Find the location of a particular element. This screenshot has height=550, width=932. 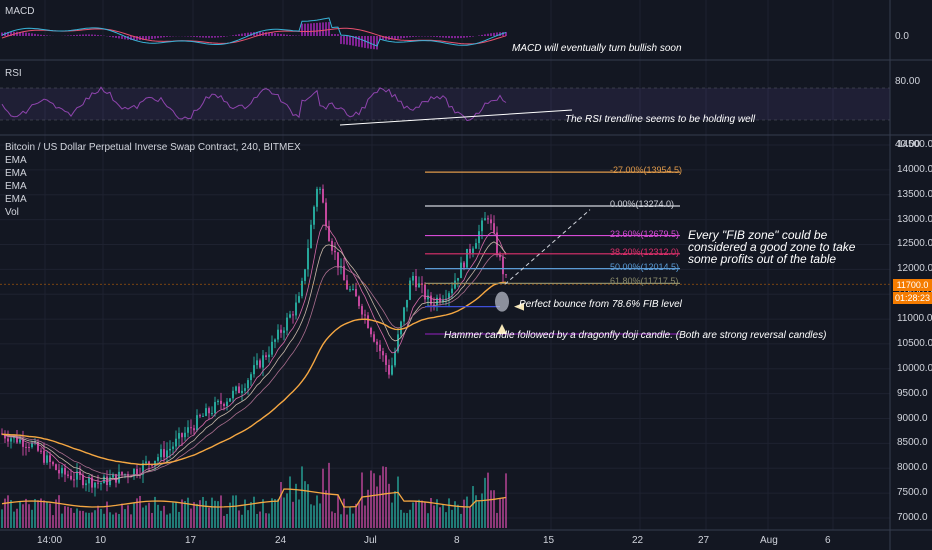

fib-label: -27.00%(13954.5) is located at coordinates (646, 170).